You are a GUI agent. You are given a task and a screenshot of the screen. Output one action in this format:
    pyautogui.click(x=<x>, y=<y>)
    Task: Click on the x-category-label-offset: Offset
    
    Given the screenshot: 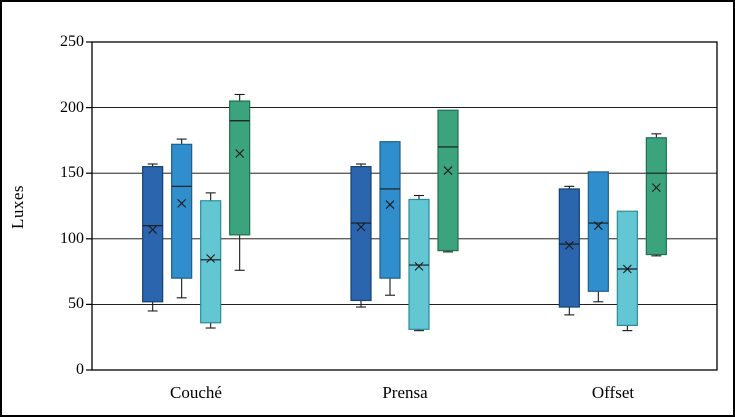 What is the action you would take?
    pyautogui.click(x=613, y=392)
    